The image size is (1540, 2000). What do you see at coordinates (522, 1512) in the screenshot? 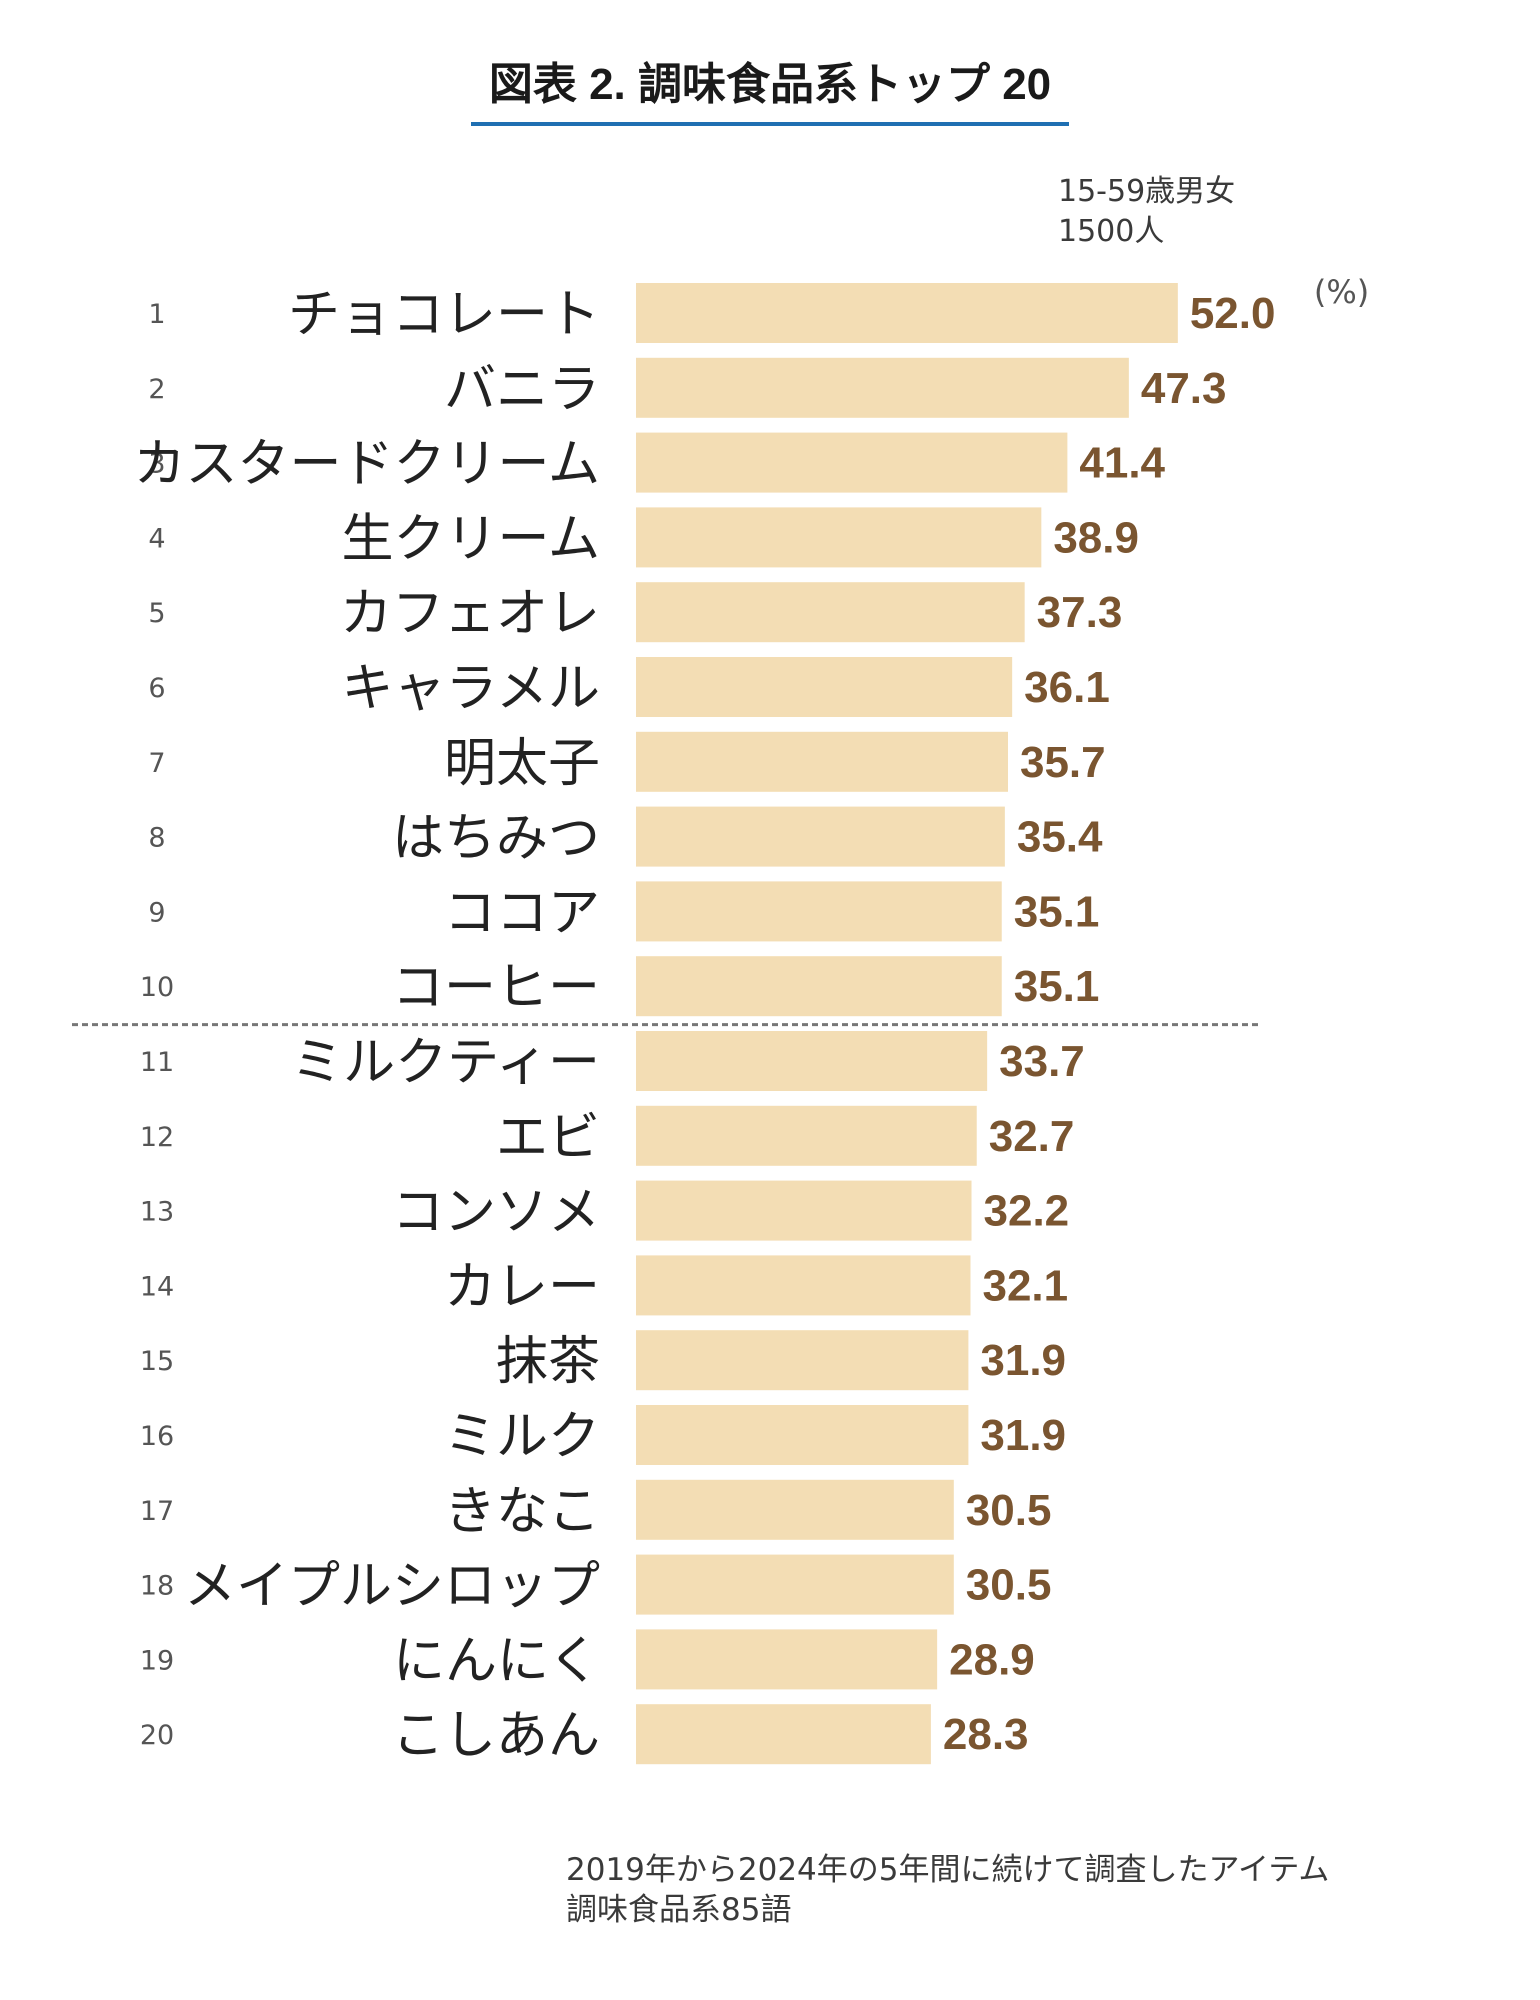
I see `category-label: きなこ` at bounding box center [522, 1512].